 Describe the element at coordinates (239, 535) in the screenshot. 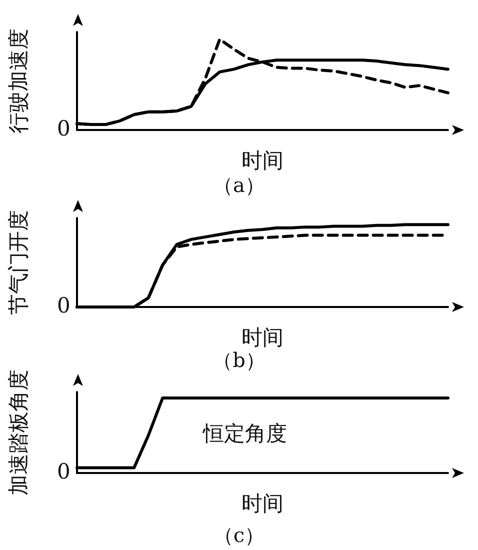

I see `text: （c）` at that location.